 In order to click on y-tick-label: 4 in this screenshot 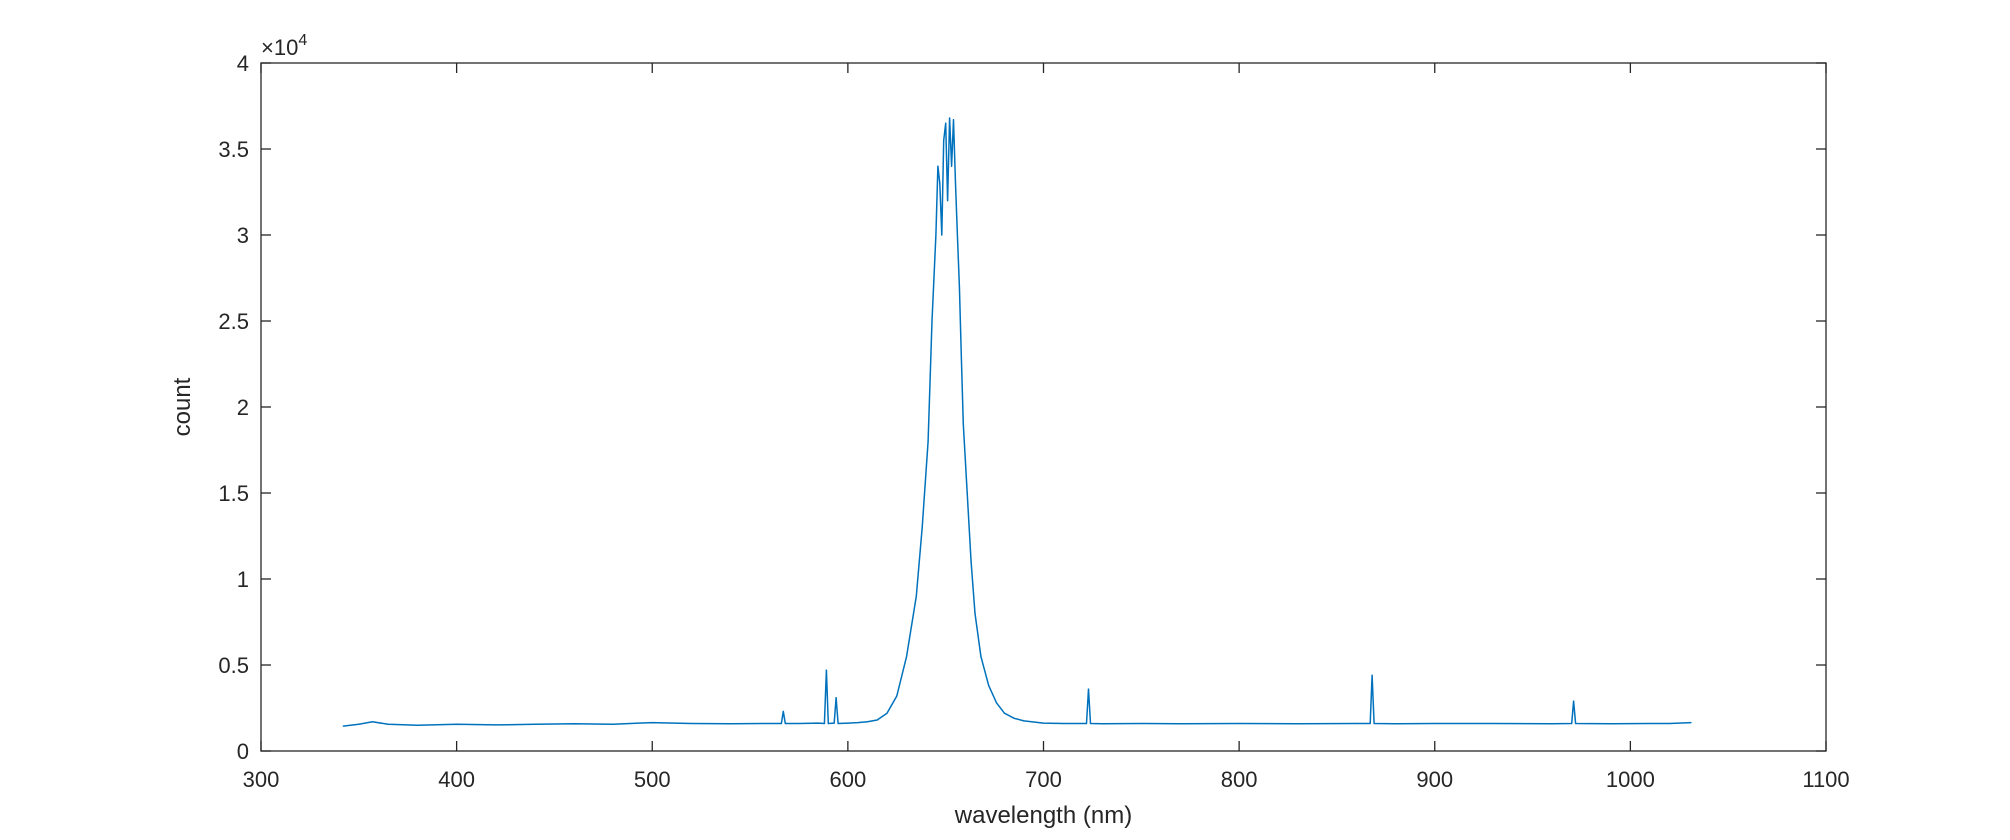, I will do `click(243, 63)`.